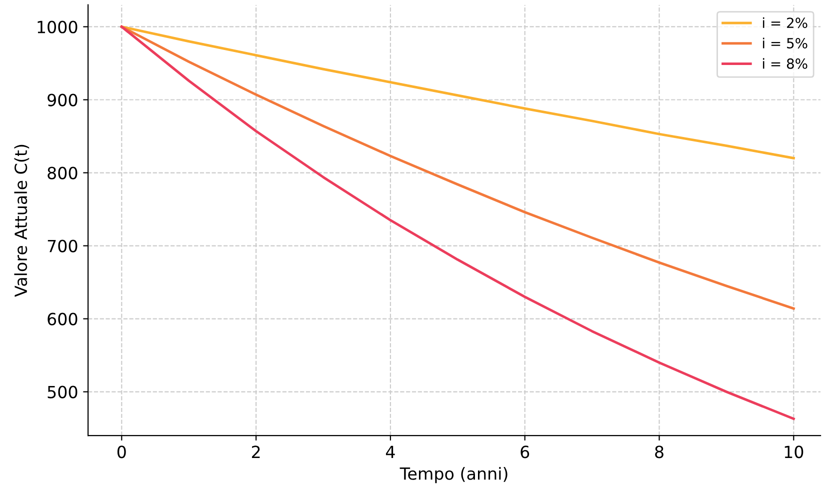 The height and width of the screenshot is (484, 823). What do you see at coordinates (785, 22) in the screenshot?
I see `legend-label: i = 2%` at bounding box center [785, 22].